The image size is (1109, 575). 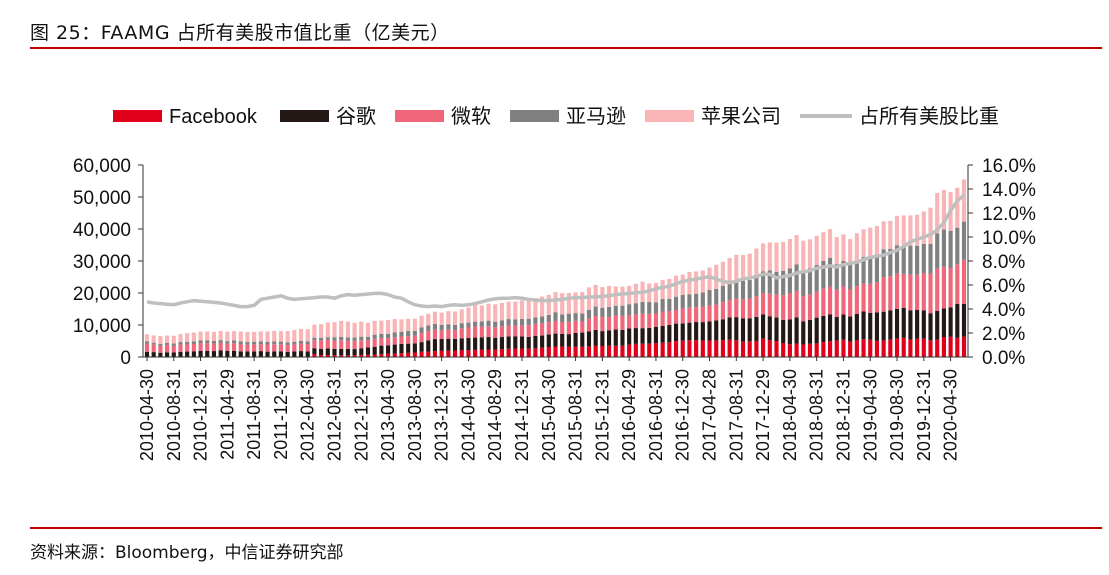 What do you see at coordinates (102, 262) in the screenshot?
I see `left-tick-label: 30,000` at bounding box center [102, 262].